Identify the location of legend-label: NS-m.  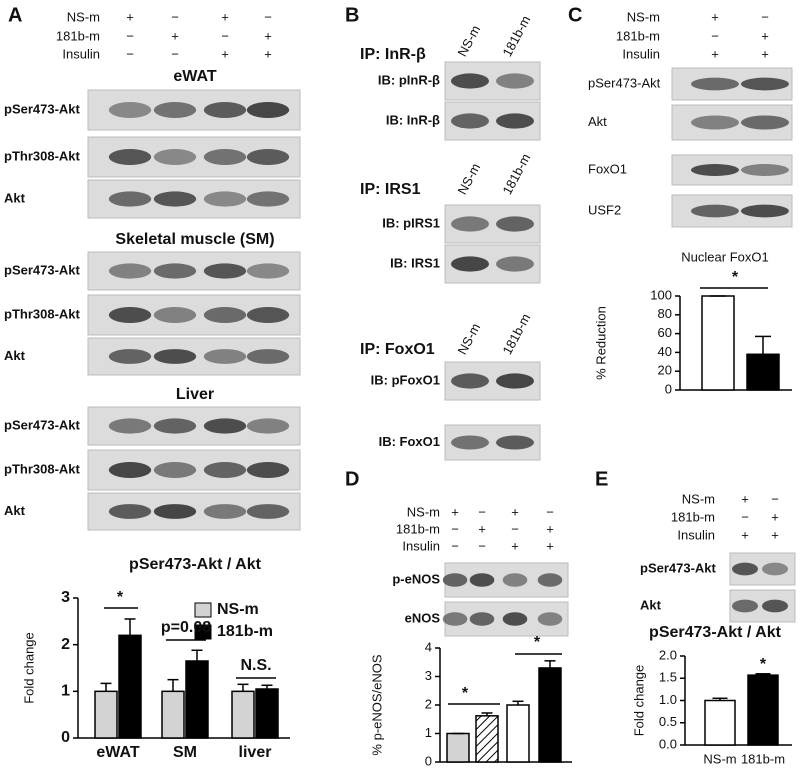
(238, 609).